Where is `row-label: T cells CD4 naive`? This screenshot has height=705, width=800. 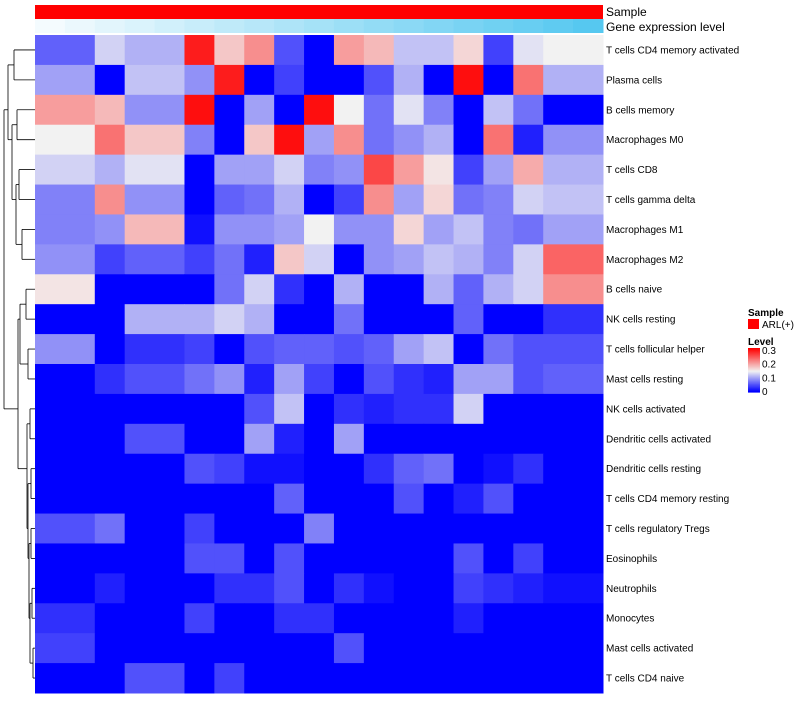
row-label: T cells CD4 naive is located at coordinates (645, 679).